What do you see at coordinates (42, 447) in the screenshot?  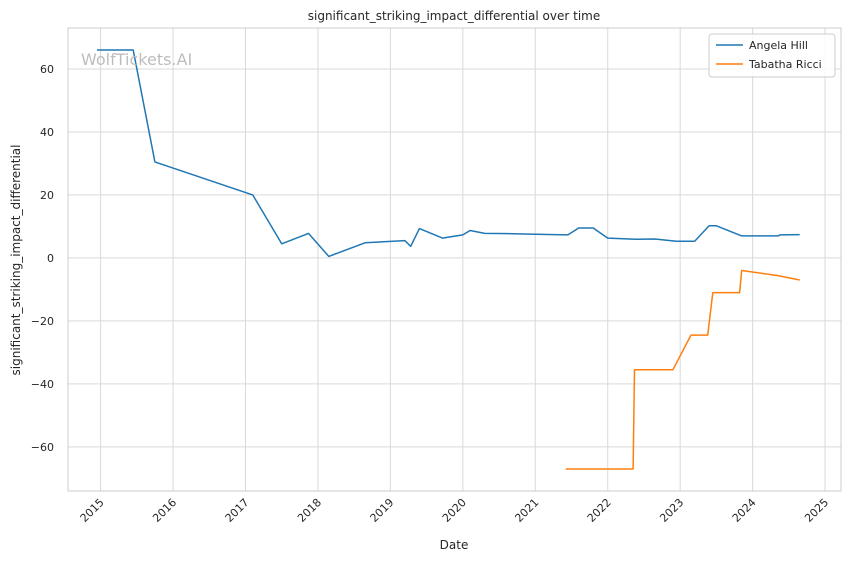 I see `y-tick-label: −60` at bounding box center [42, 447].